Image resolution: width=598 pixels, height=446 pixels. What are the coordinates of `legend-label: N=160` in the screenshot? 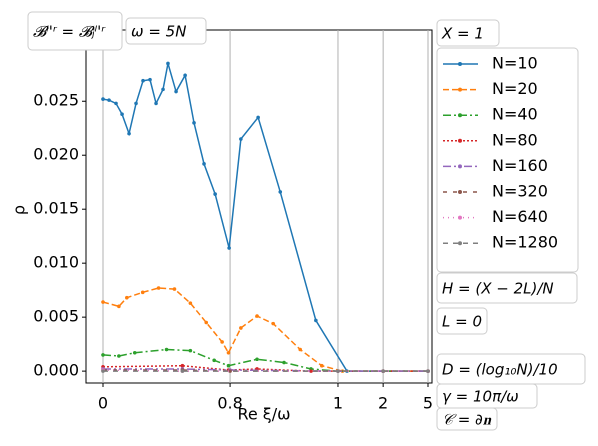 It's located at (520, 165).